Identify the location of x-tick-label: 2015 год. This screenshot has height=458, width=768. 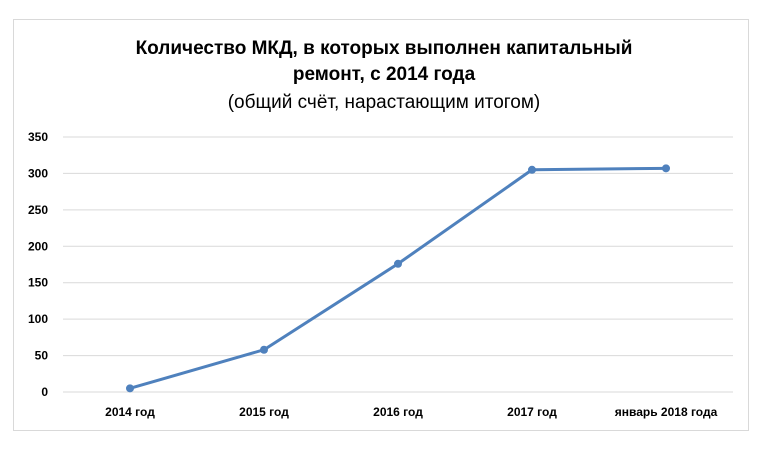
(264, 412).